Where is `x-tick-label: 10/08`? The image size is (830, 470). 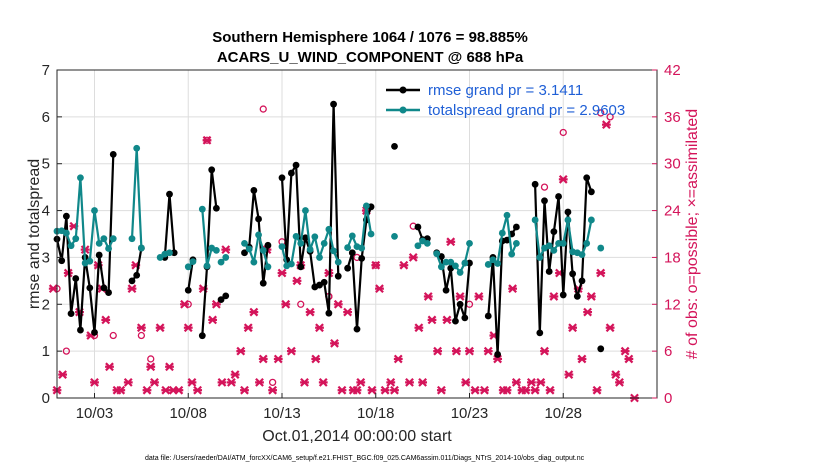
x-tick-label: 10/08 is located at coordinates (188, 413).